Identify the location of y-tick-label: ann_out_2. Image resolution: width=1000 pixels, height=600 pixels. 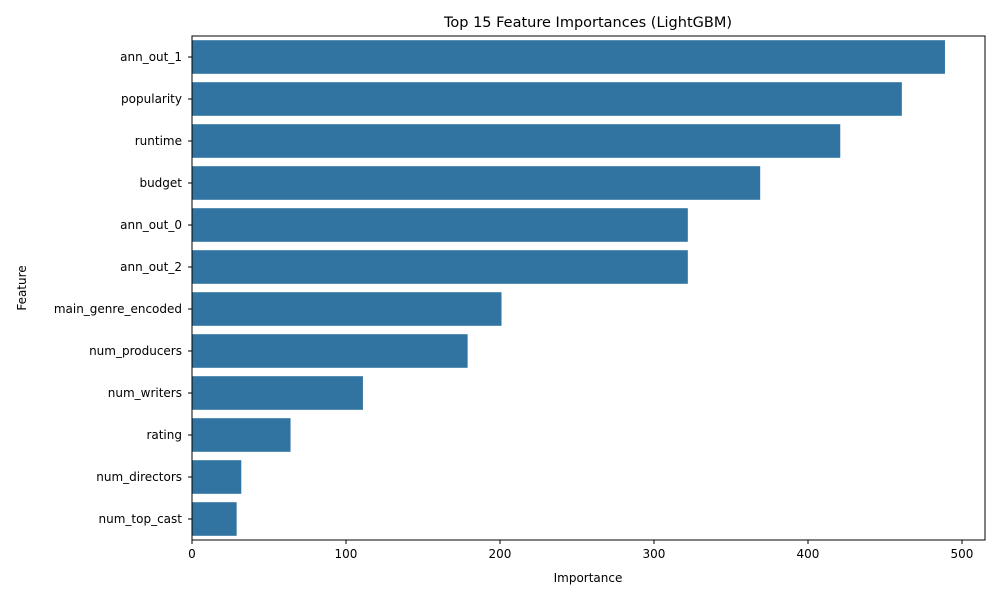
(151, 267).